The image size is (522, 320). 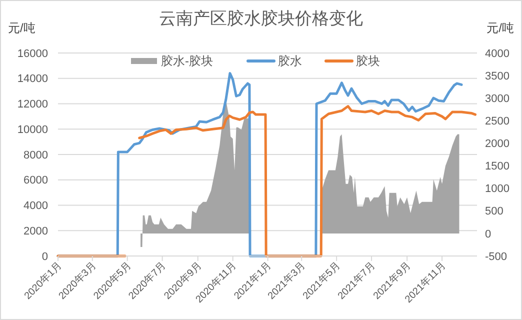 I want to click on y-tick-label: 14000, so click(x=32, y=79).